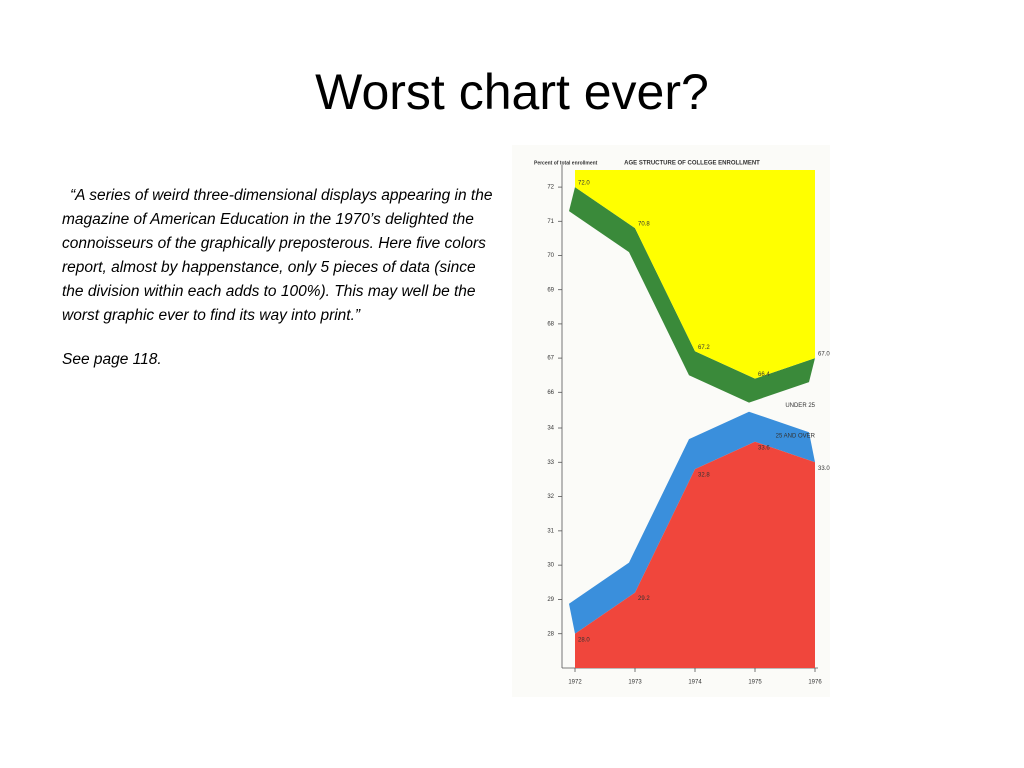 Image resolution: width=1024 pixels, height=768 pixels. What do you see at coordinates (575, 683) in the screenshot?
I see `x-tick-label: 1972` at bounding box center [575, 683].